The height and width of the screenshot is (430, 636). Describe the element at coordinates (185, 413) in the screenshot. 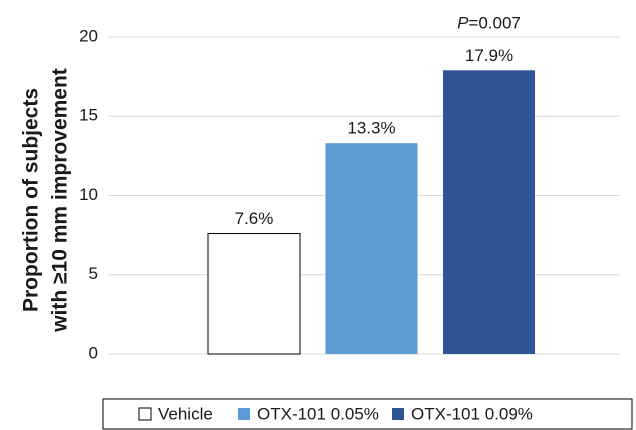

I see `legend-label: Vehicle` at that location.